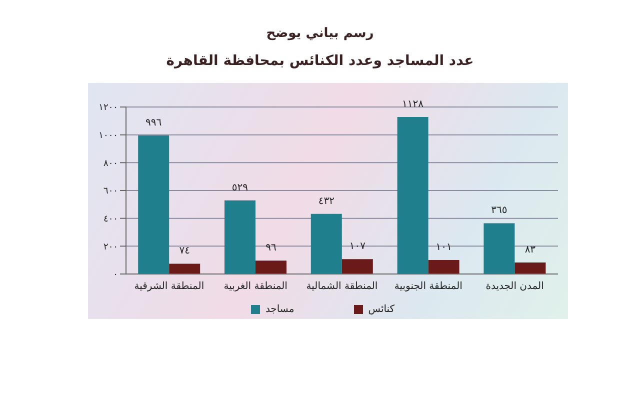 This screenshot has height=393, width=640. Describe the element at coordinates (240, 188) in the screenshot. I see `data-label: ٥٢٩` at that location.